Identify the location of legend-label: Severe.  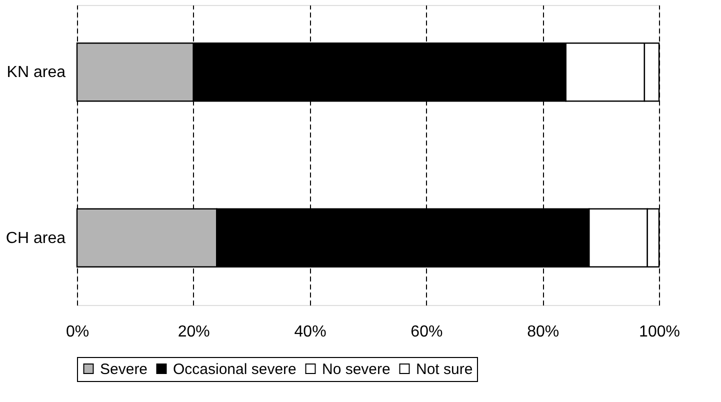
(124, 369).